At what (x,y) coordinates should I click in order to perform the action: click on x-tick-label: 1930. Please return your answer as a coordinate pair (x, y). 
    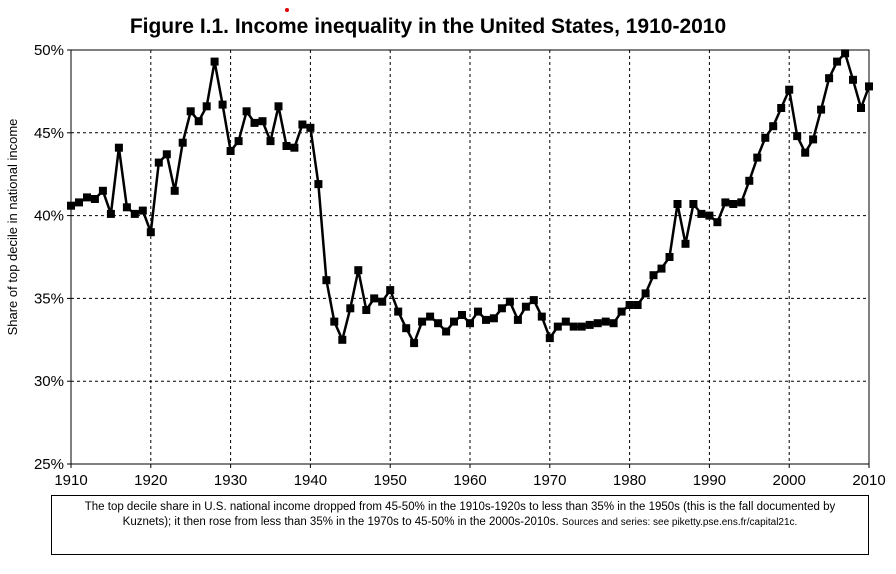
    Looking at the image, I should click on (230, 480).